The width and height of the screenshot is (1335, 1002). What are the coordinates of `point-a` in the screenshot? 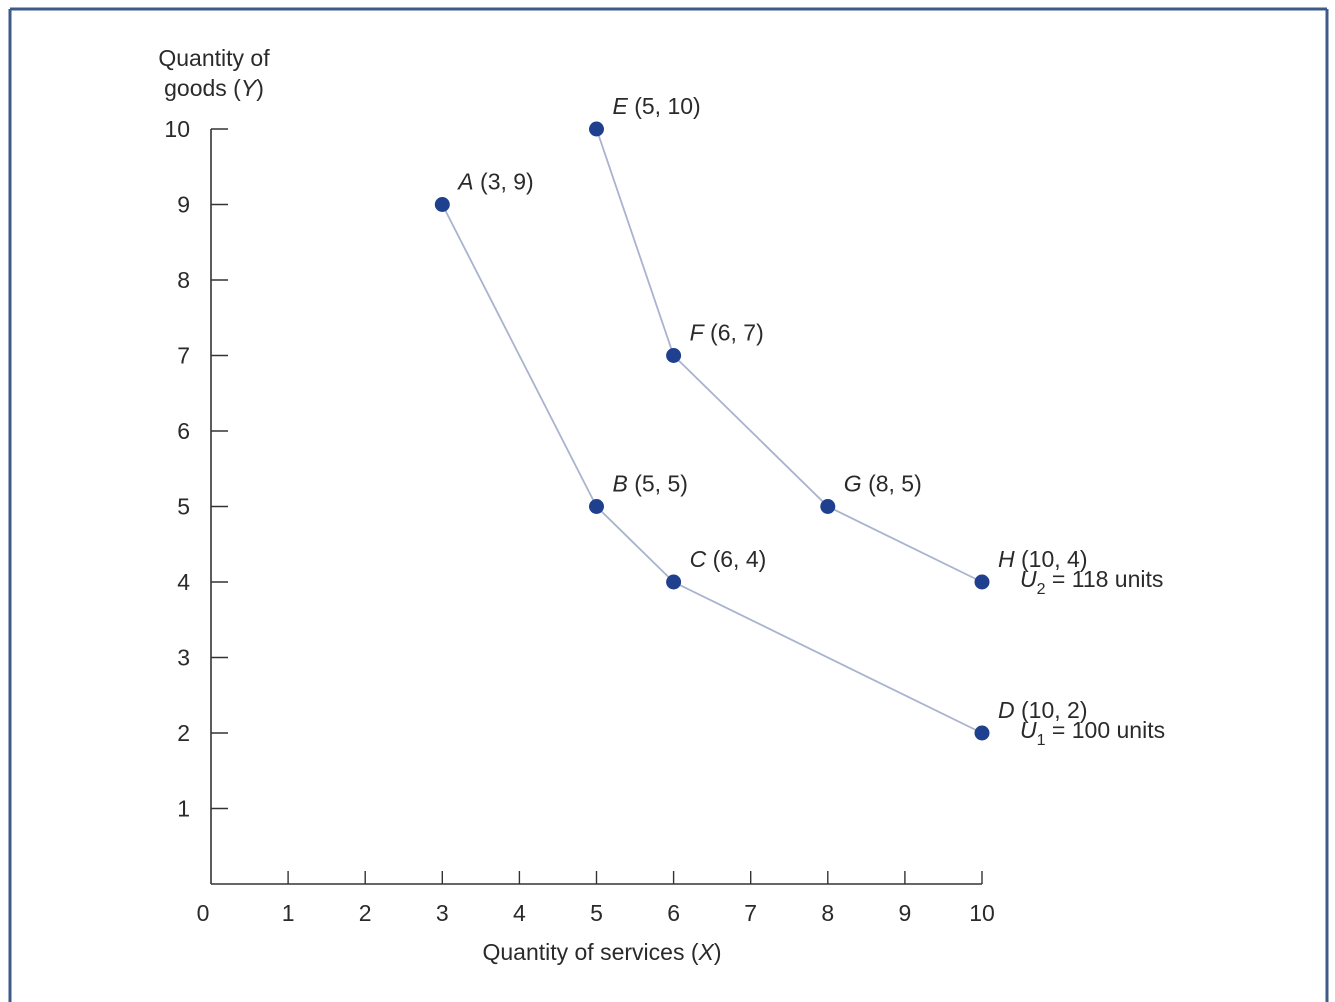 It's located at (442, 204).